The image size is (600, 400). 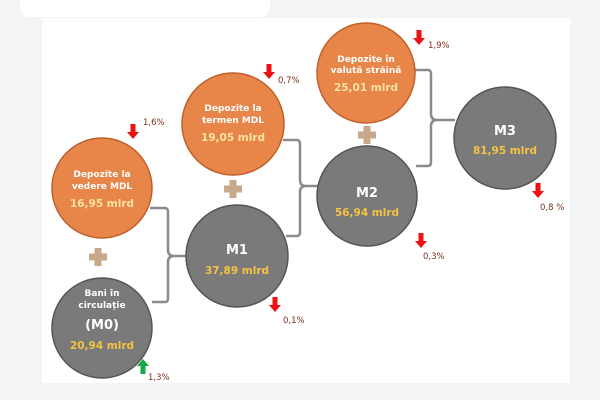 I want to click on node-m2: M2 56,94 mlrd, so click(x=367, y=196).